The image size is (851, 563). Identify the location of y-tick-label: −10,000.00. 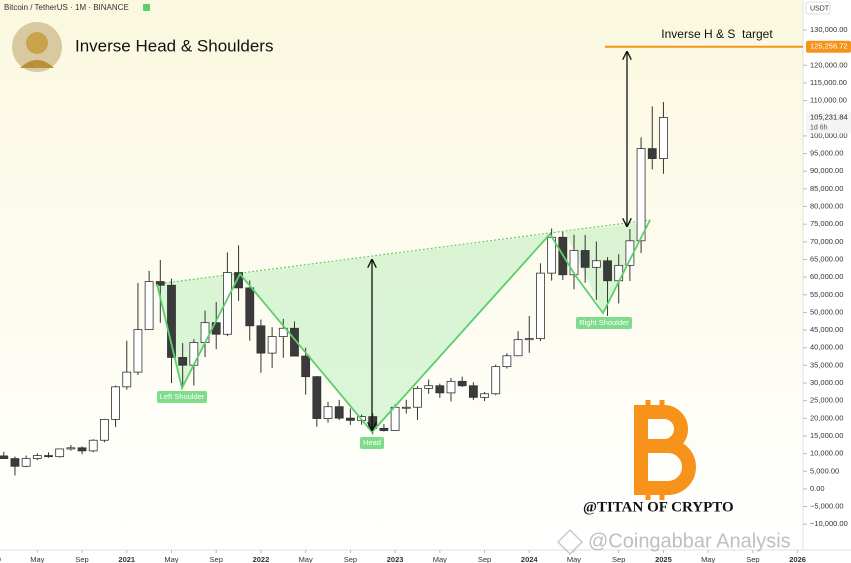
(829, 523).